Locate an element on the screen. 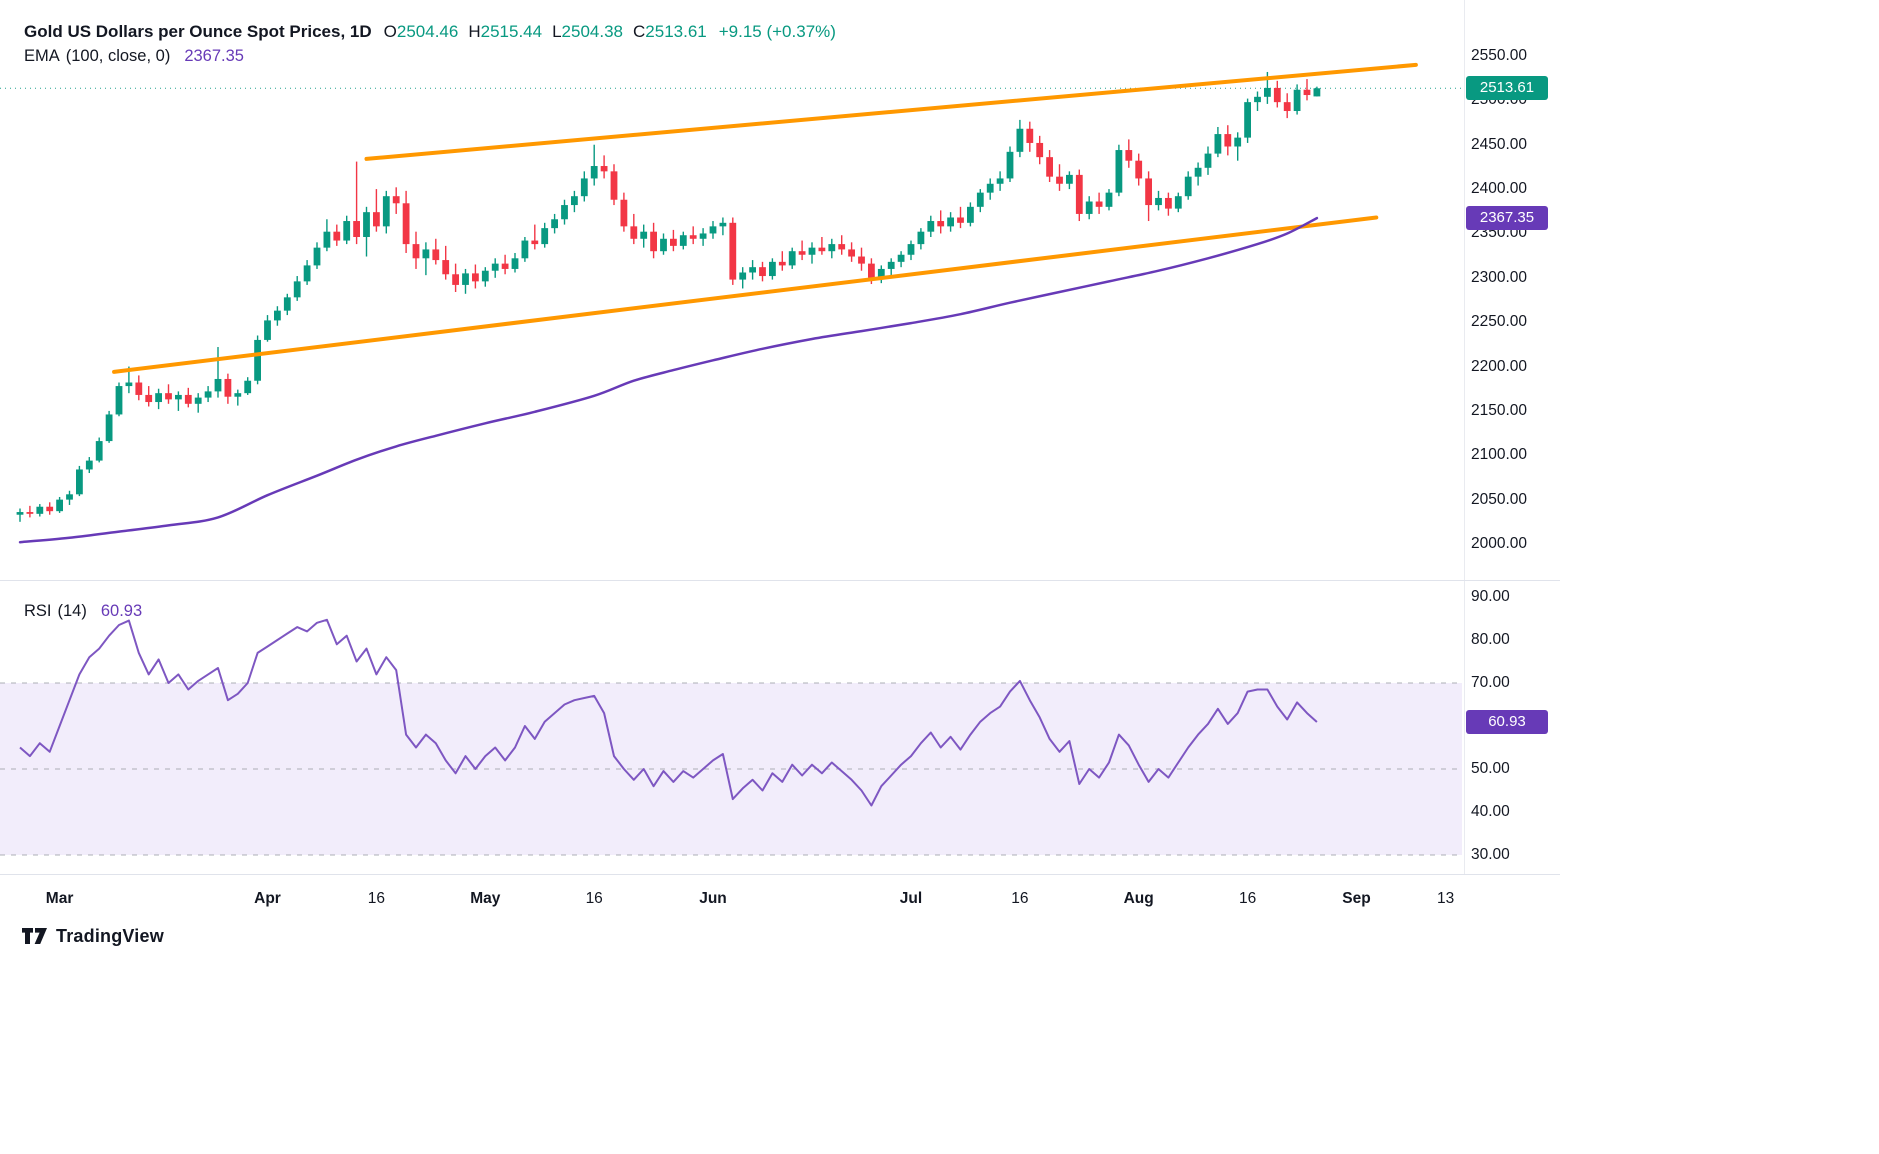 The width and height of the screenshot is (1879, 1154). time-axis-label: Sep is located at coordinates (1356, 898).